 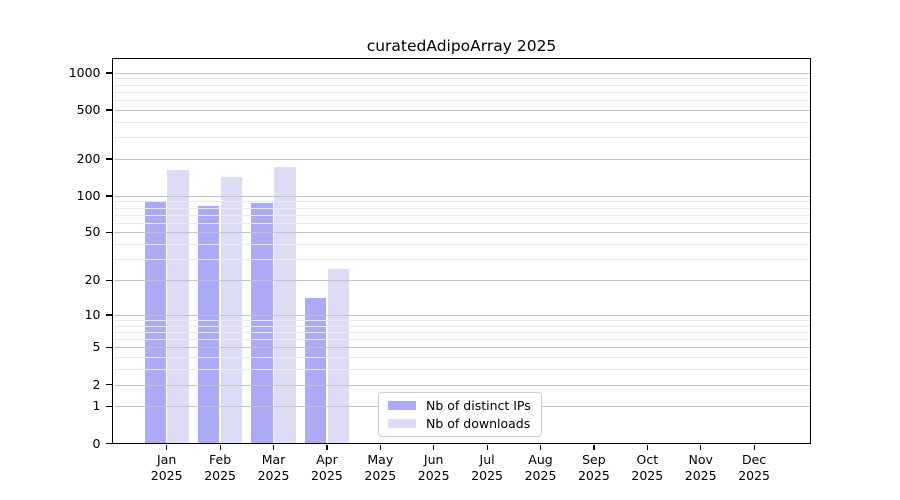 I want to click on x-axis-tick-label: Jan 2025, so click(x=167, y=468).